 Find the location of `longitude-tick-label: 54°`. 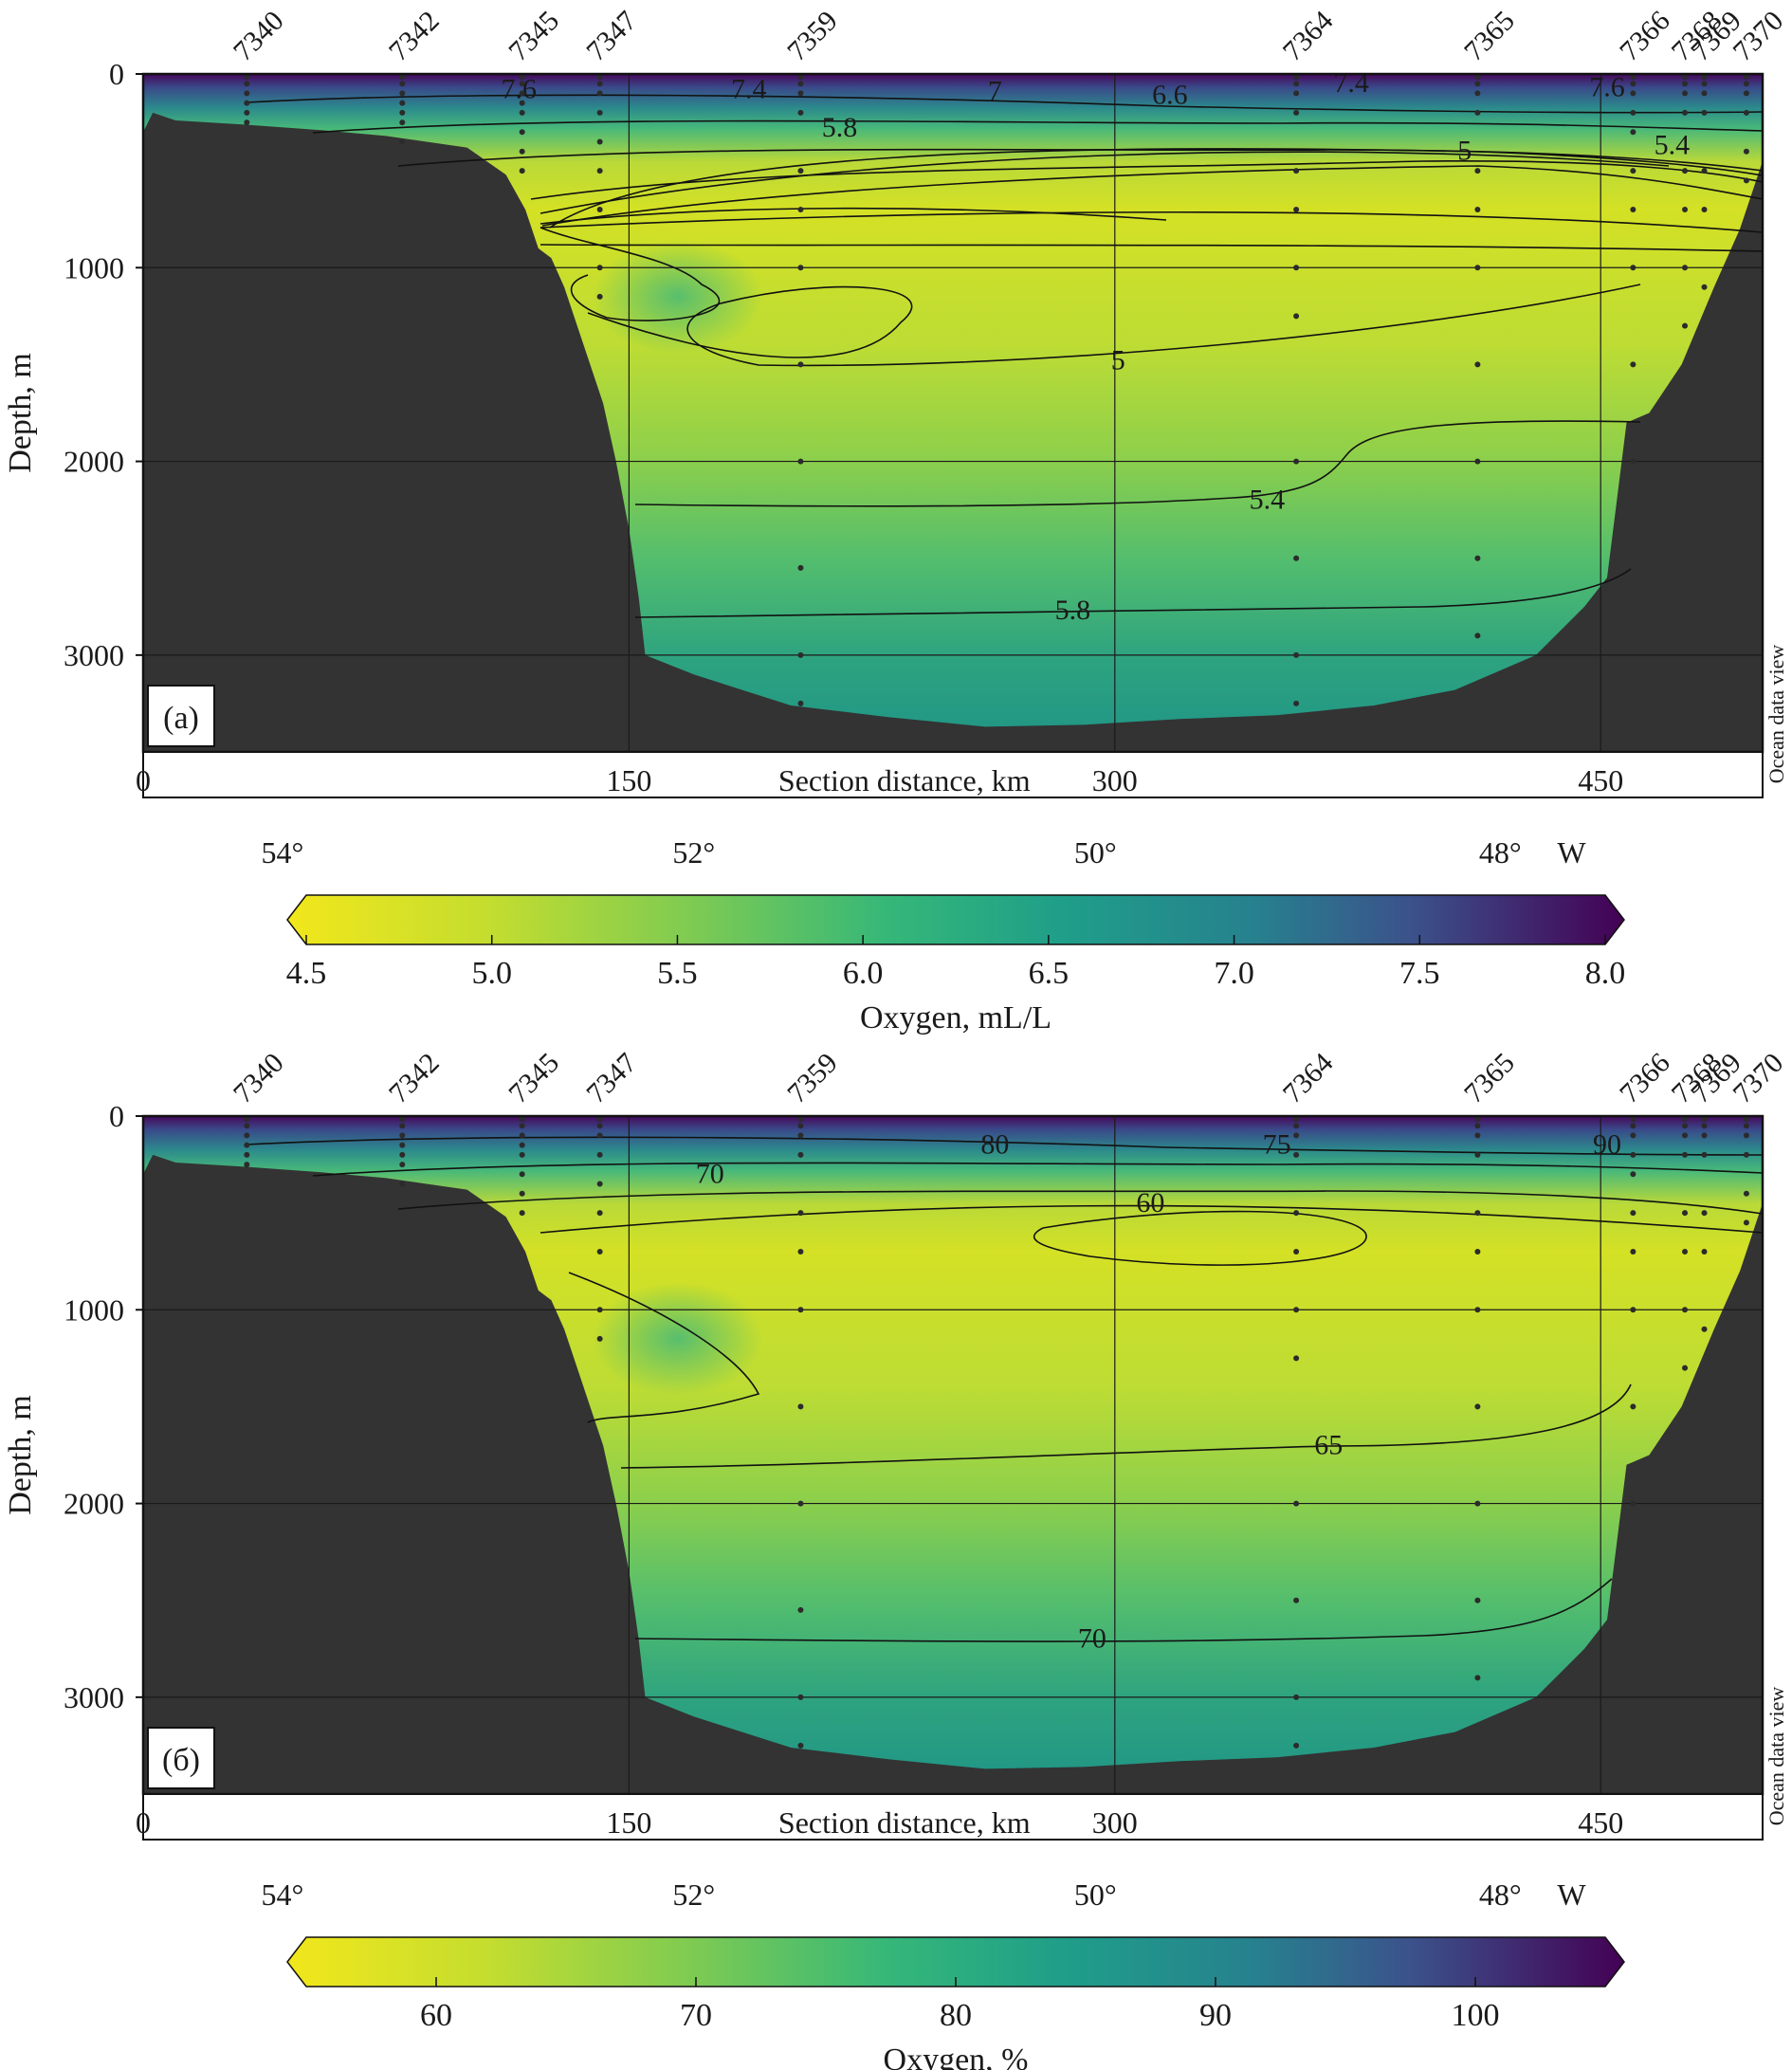

longitude-tick-label: 54° is located at coordinates (282, 852).